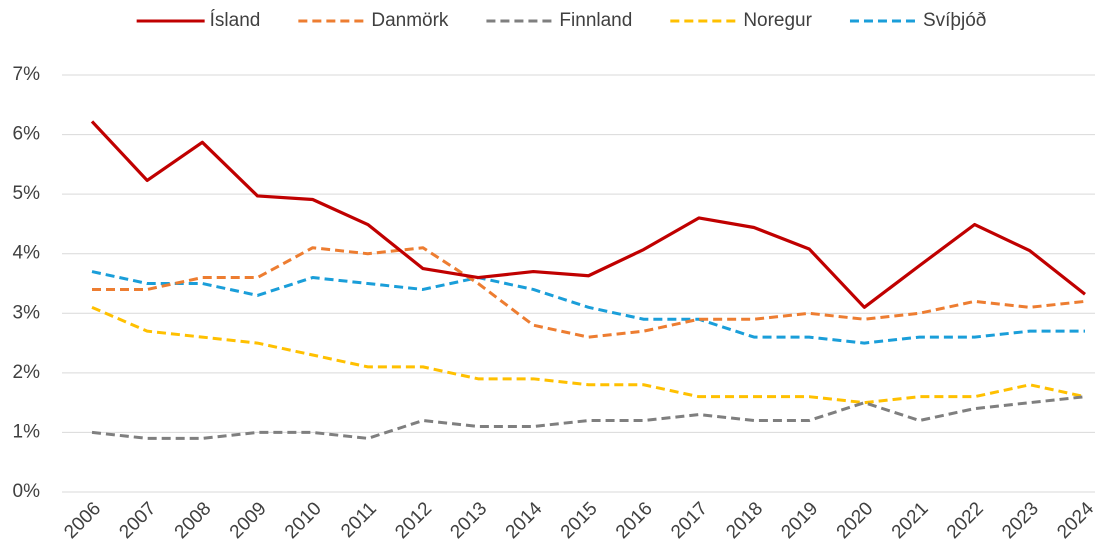 The image size is (1103, 560). Describe the element at coordinates (855, 520) in the screenshot. I see `x-tick-label: 2020` at that location.